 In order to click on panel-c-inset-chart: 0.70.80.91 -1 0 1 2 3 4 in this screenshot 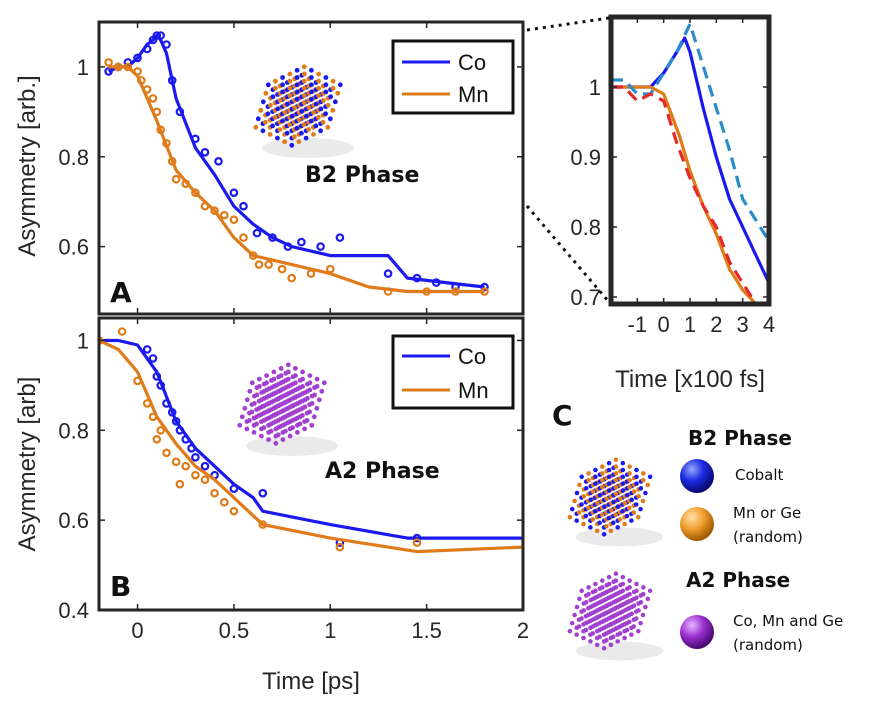, I will do `click(672, 175)`.